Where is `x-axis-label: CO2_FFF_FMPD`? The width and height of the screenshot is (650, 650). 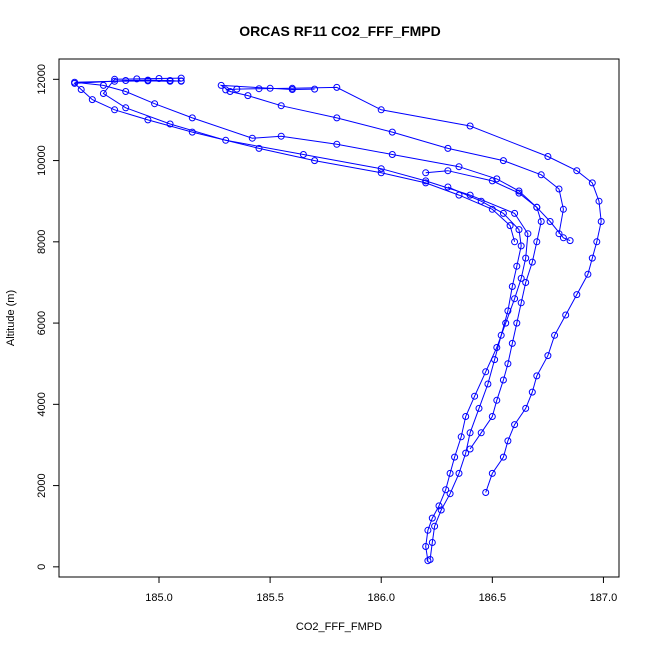
x-axis-label: CO2_FFF_FMPD is located at coordinates (339, 627).